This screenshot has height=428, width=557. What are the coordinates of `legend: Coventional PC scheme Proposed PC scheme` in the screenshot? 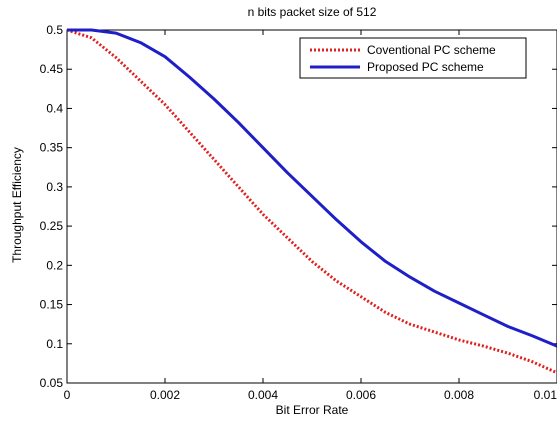 It's located at (413, 58).